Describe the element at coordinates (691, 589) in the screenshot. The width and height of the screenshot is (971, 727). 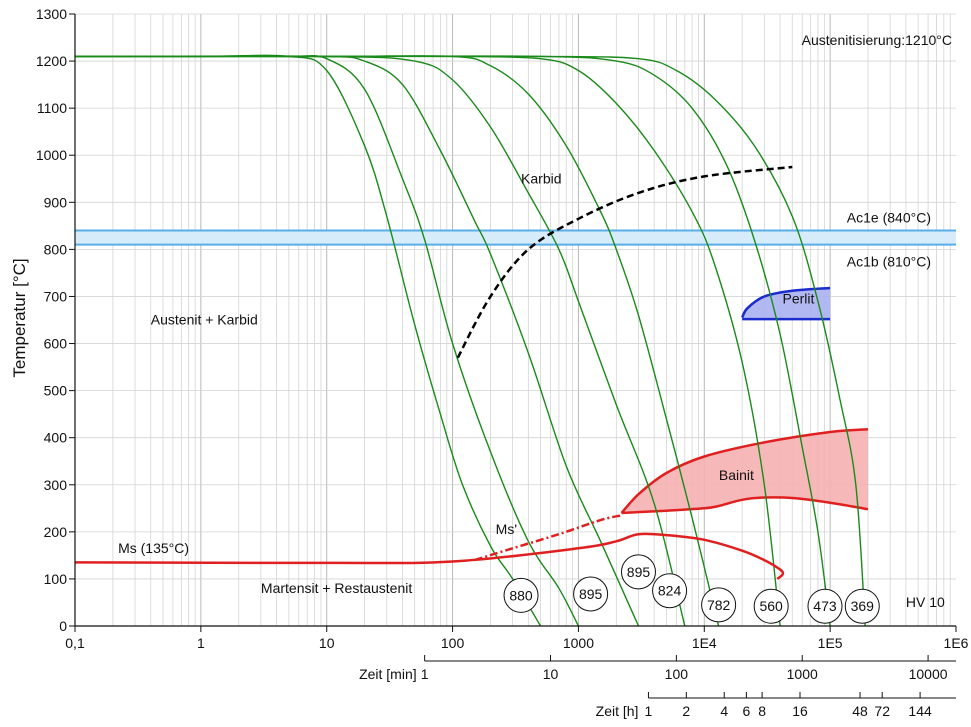
I see `hardness-circles: 880 895 895 824 782 560 473 369` at that location.